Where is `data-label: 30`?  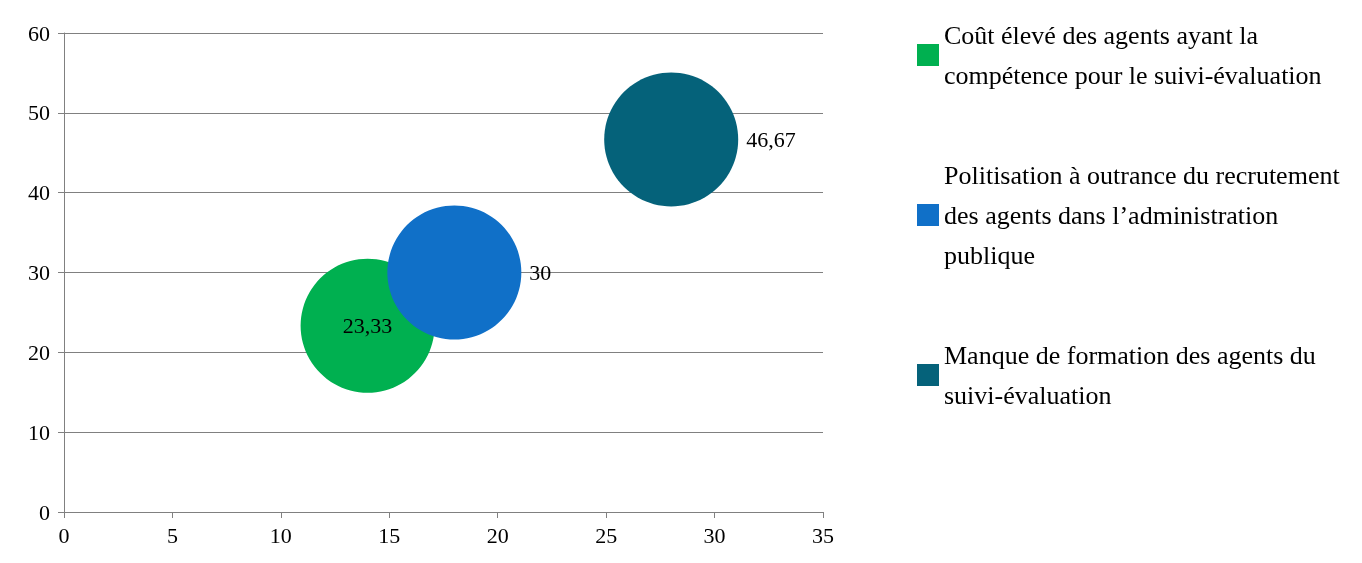
data-label: 30 is located at coordinates (540, 272).